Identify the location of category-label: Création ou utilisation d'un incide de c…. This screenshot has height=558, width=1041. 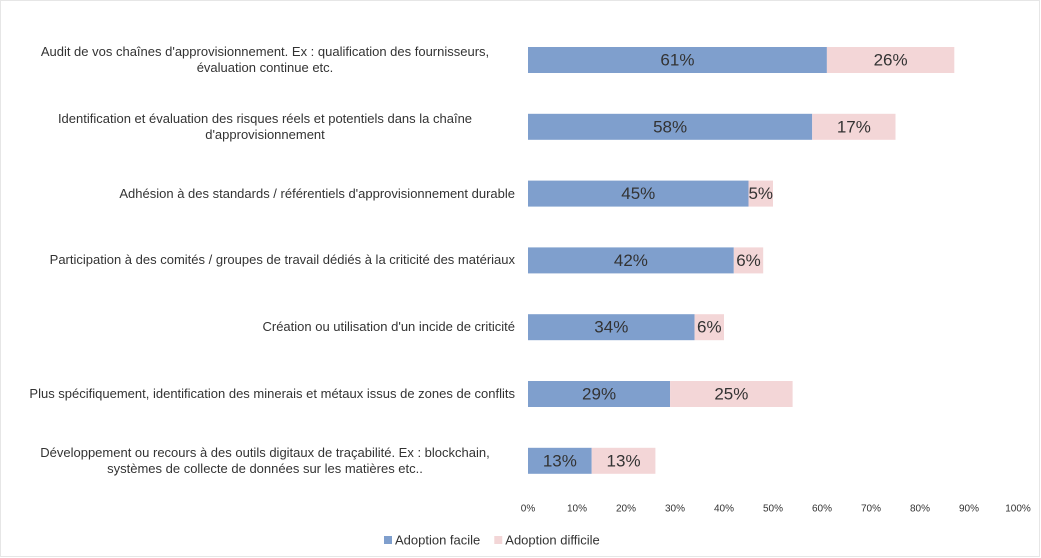
(388, 327).